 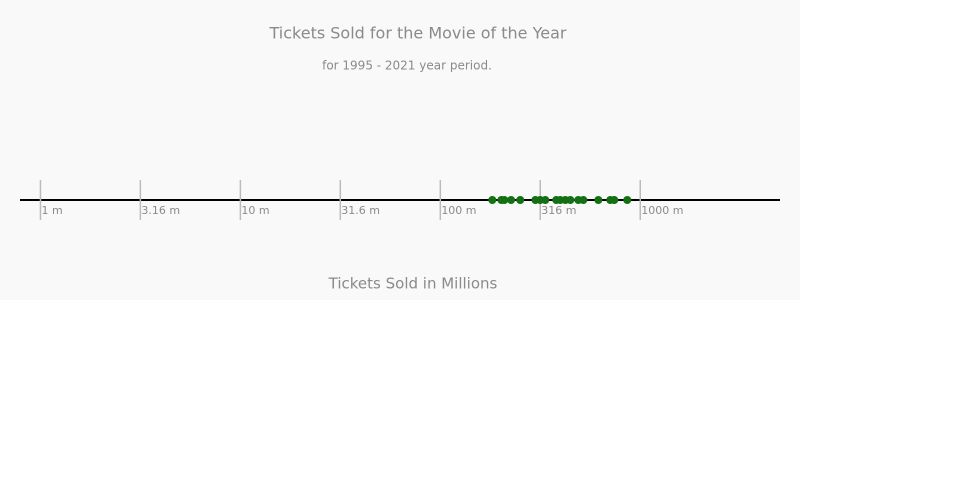 What do you see at coordinates (160, 210) in the screenshot?
I see `x-tick-label: 3.16 m` at bounding box center [160, 210].